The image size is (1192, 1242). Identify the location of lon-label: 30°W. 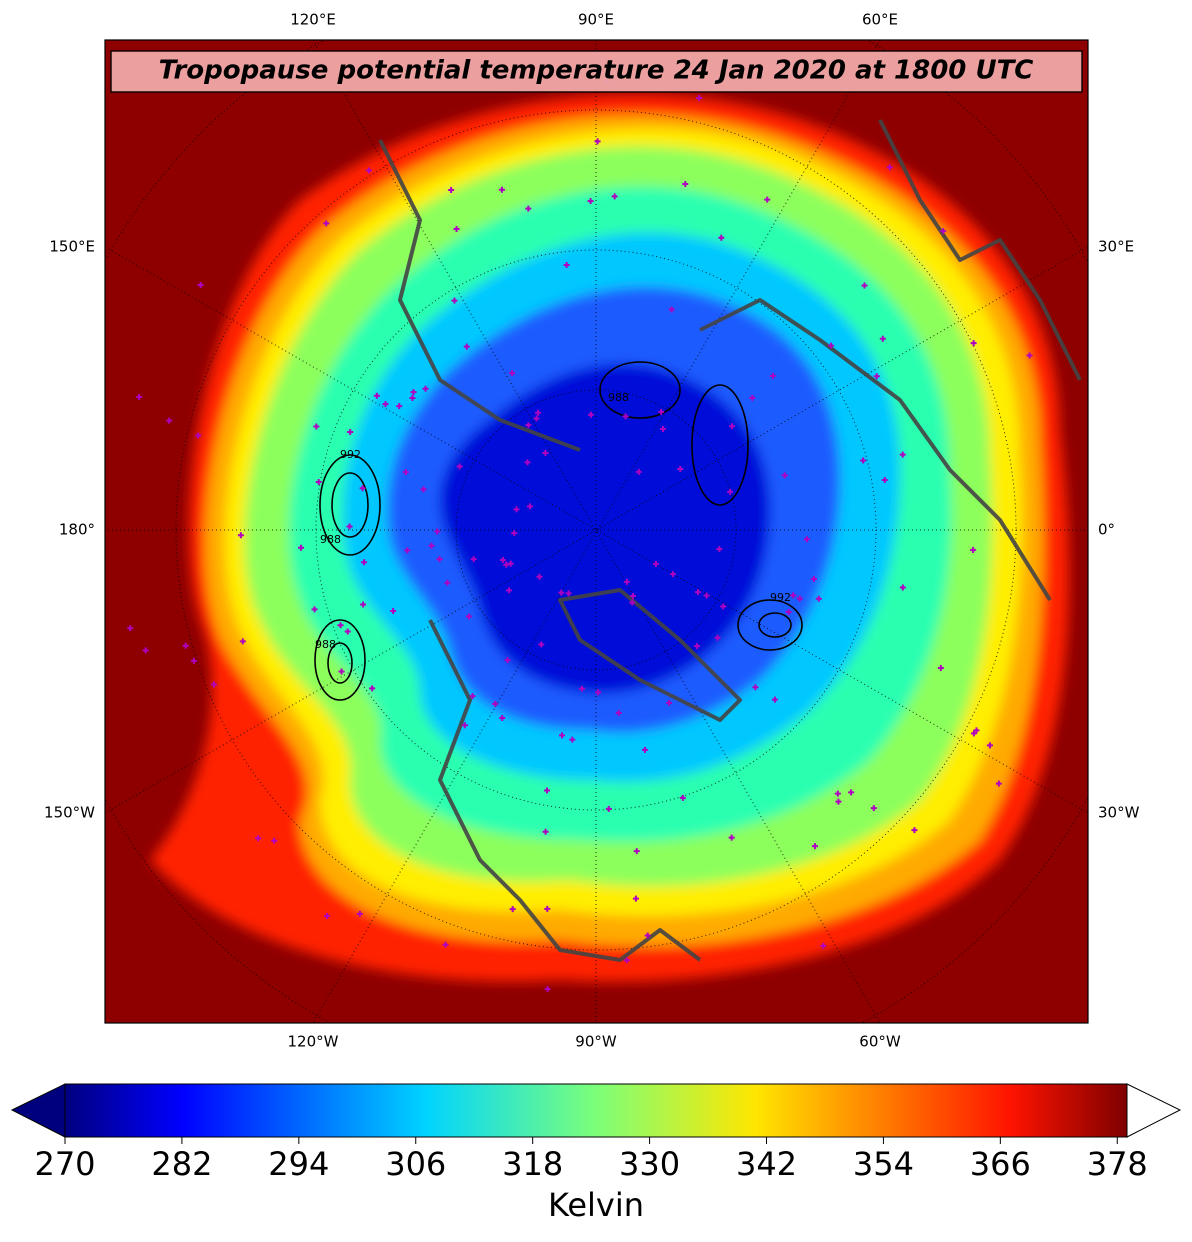
(1119, 813).